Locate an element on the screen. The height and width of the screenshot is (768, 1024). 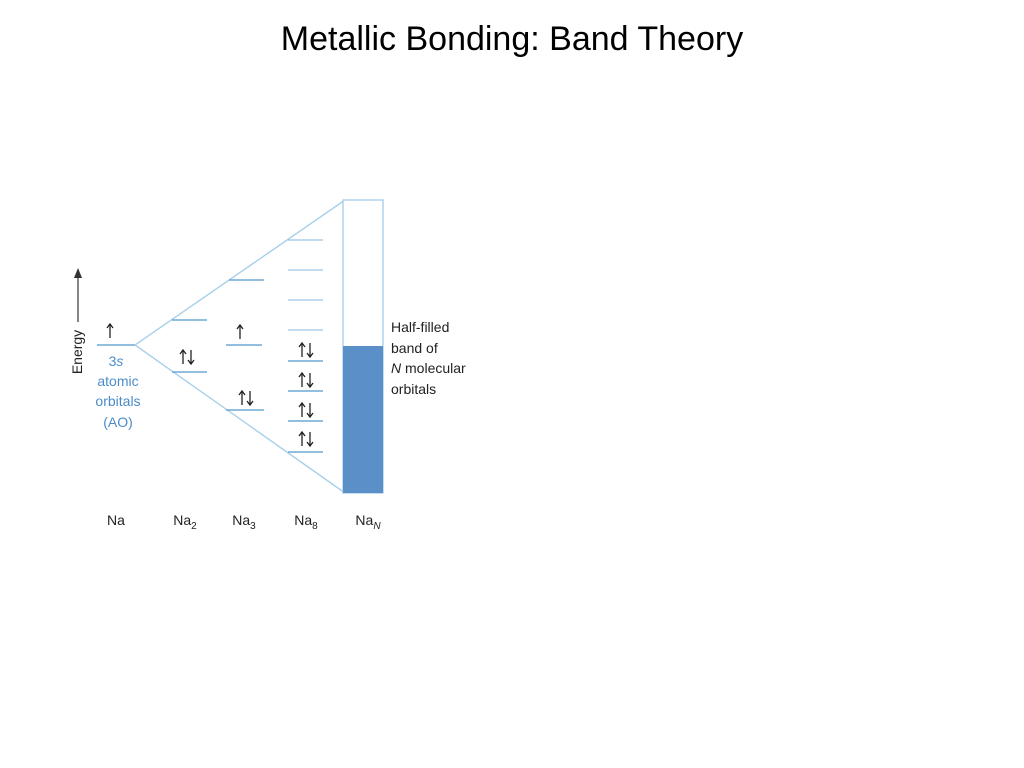
ao-text: orbitals is located at coordinates (117, 401).